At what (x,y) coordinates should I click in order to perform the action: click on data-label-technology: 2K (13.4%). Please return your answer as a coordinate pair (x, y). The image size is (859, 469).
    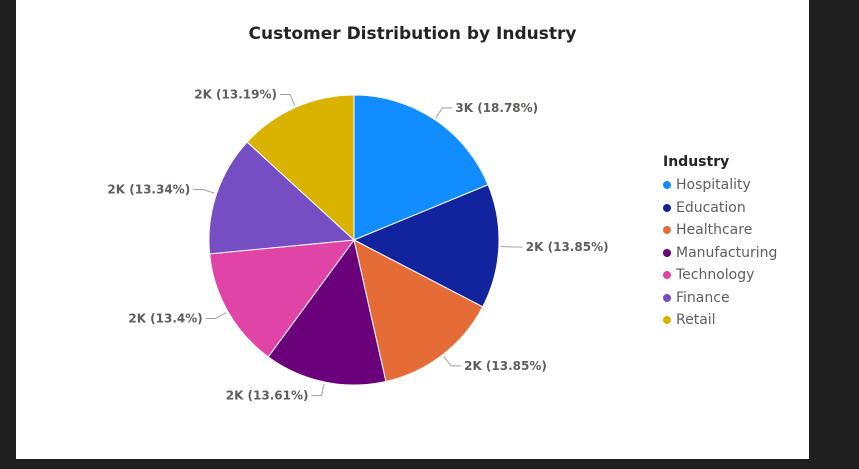
    Looking at the image, I should click on (165, 319).